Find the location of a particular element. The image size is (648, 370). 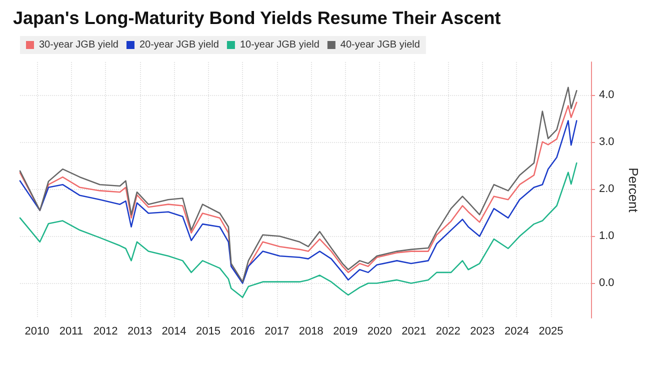

x-tick-label: 2022 is located at coordinates (448, 332).